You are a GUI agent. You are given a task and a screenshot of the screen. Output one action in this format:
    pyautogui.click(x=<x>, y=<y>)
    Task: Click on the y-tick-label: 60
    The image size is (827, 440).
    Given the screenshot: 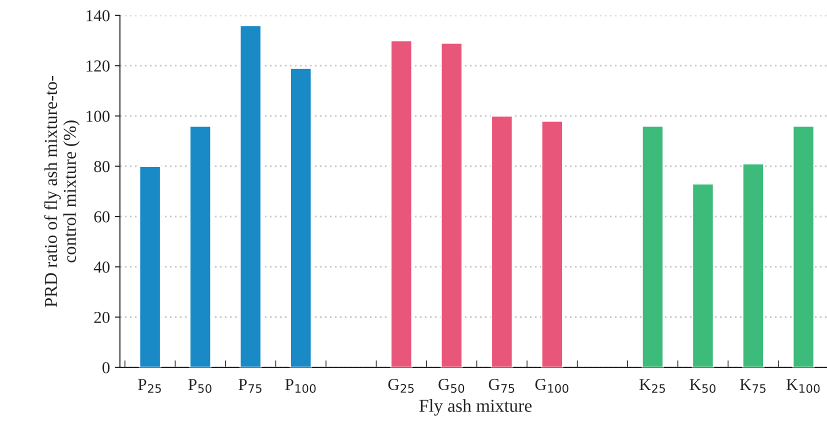 What is the action you would take?
    pyautogui.click(x=102, y=216)
    